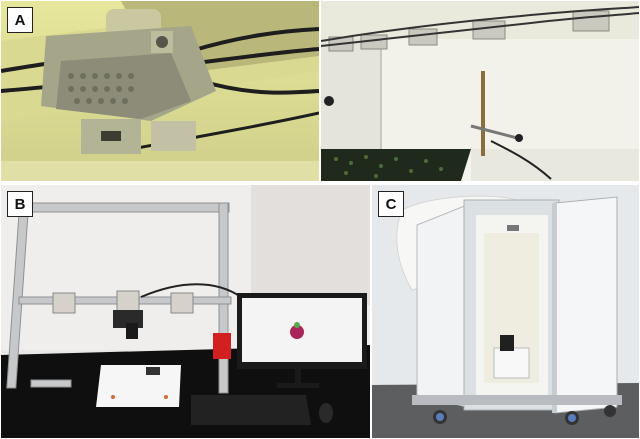 The height and width of the screenshot is (439, 640). I want to click on panel-label-c: C, so click(391, 204).